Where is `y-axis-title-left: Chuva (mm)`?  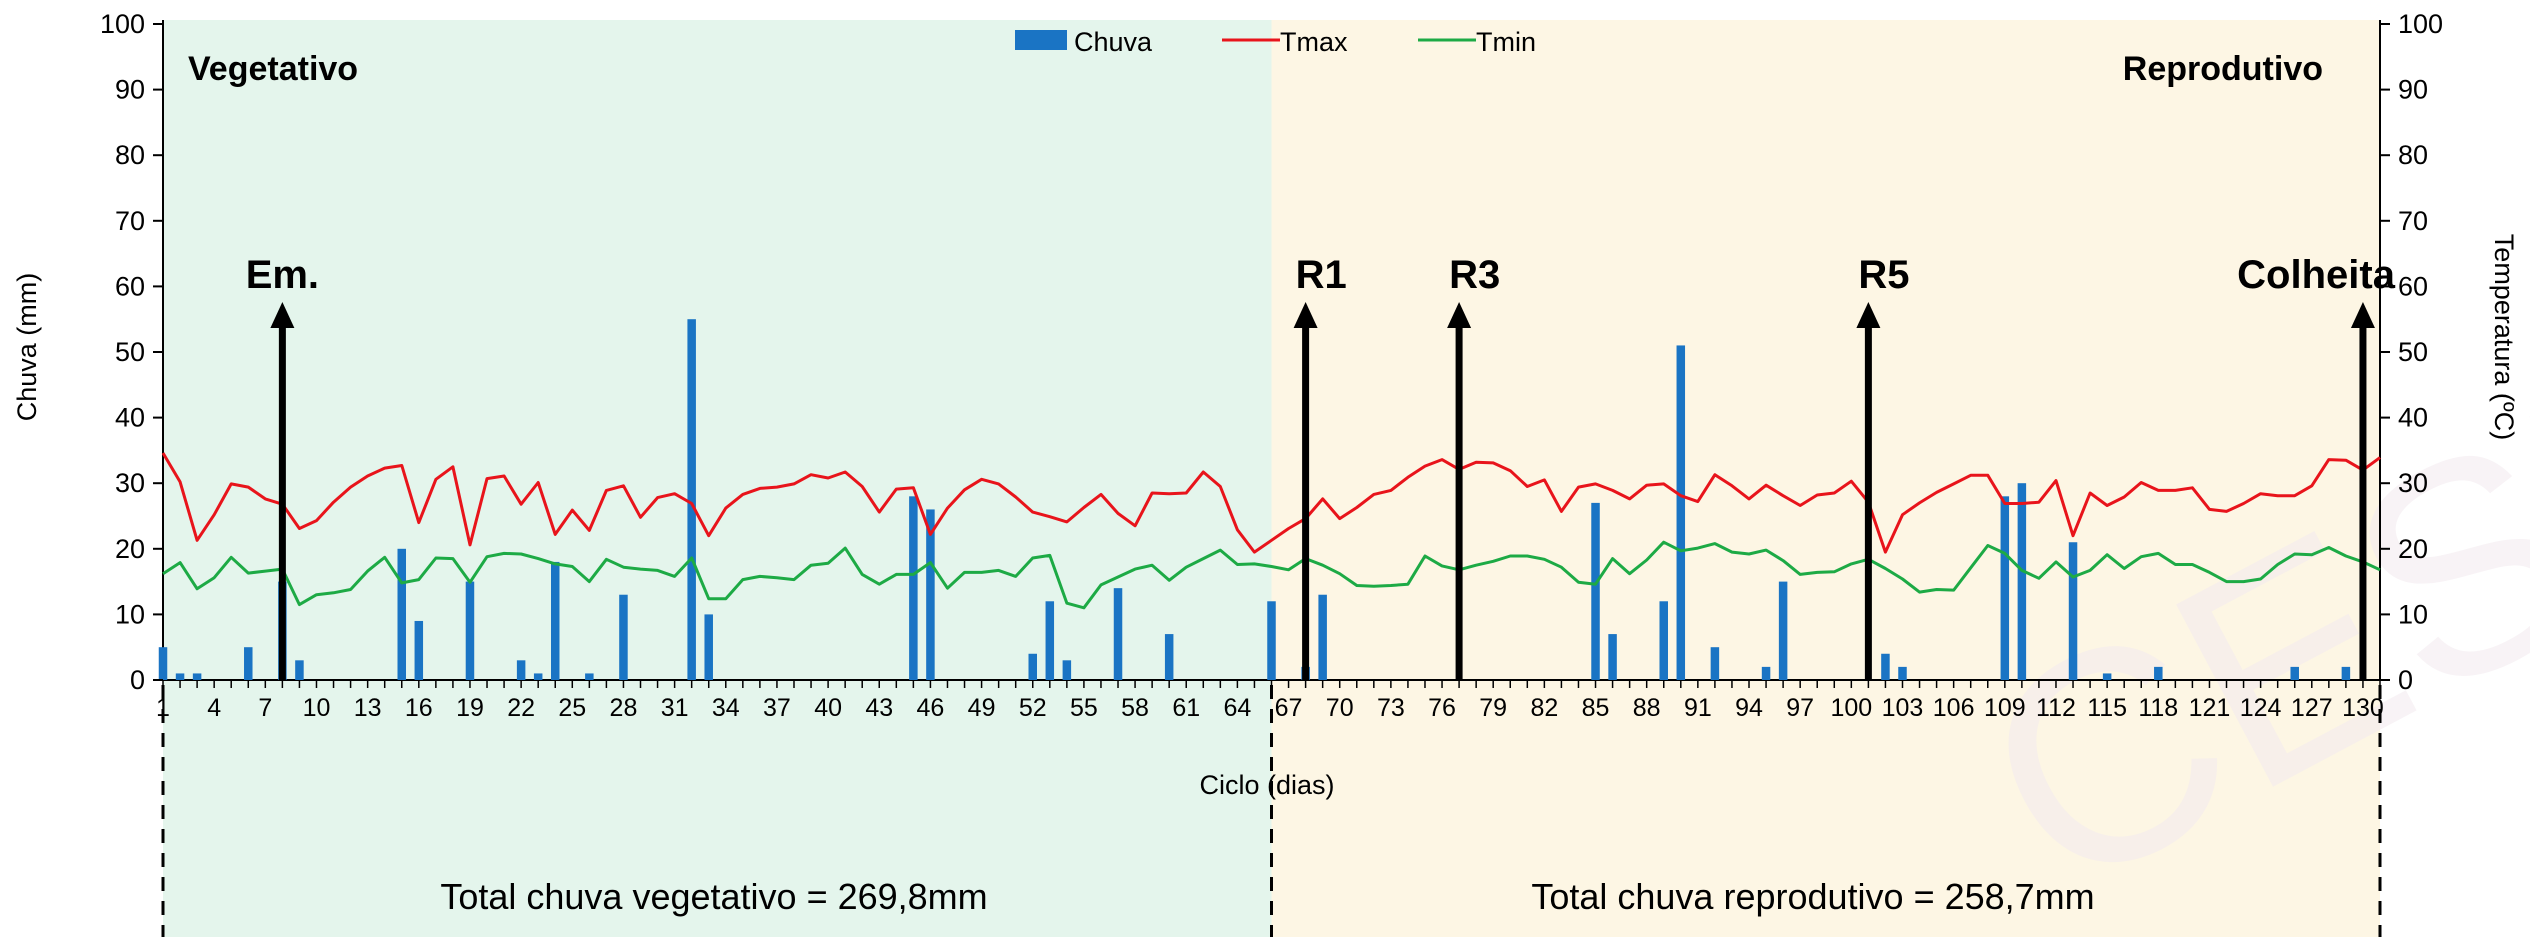
y-axis-title-left: Chuva (mm) is located at coordinates (27, 347).